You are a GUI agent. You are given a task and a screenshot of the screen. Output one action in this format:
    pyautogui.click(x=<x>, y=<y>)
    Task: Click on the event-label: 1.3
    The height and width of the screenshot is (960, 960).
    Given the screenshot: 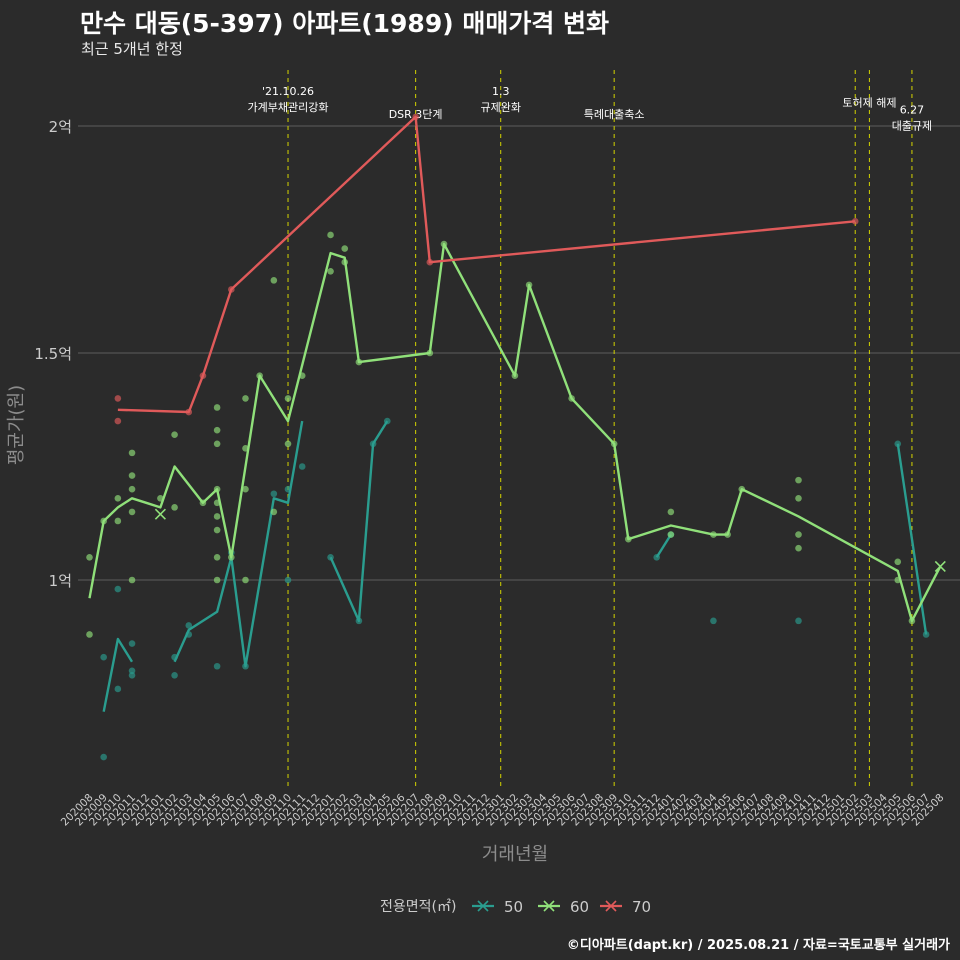 What is the action you would take?
    pyautogui.click(x=501, y=91)
    